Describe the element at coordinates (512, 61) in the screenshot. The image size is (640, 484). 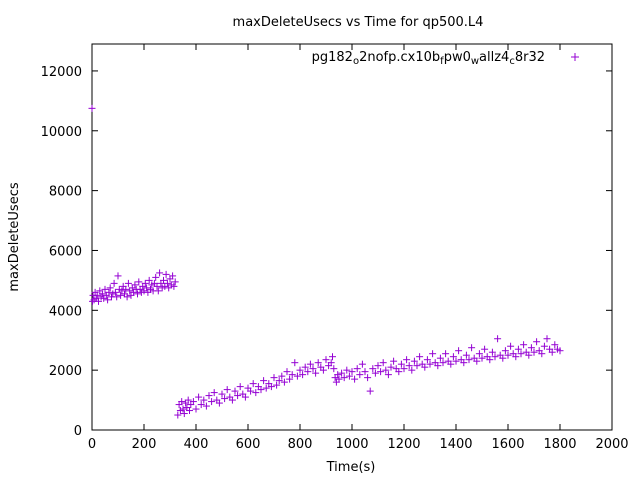
I see `legend-label-part: c` at that location.